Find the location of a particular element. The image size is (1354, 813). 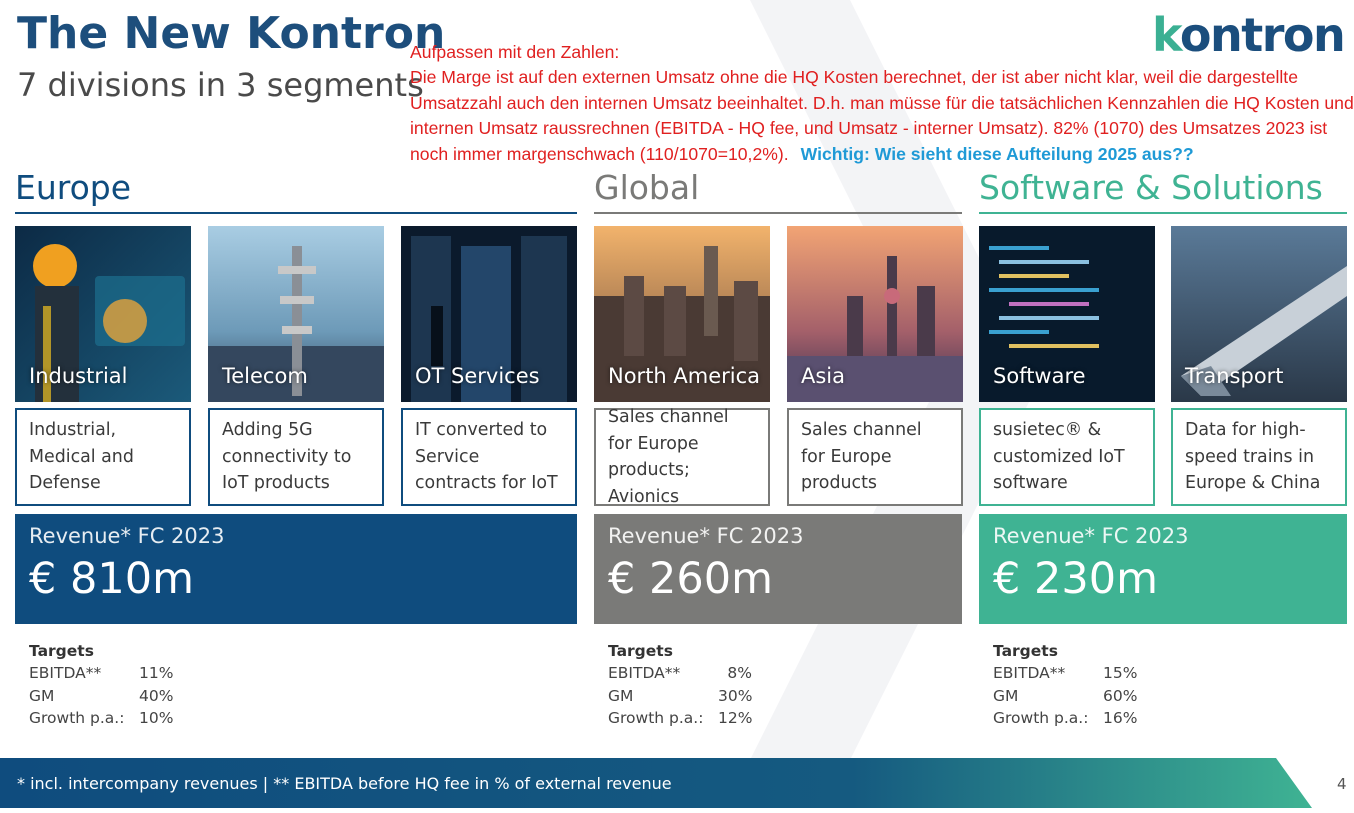

kontron-logo: kontron is located at coordinates (1249, 35).